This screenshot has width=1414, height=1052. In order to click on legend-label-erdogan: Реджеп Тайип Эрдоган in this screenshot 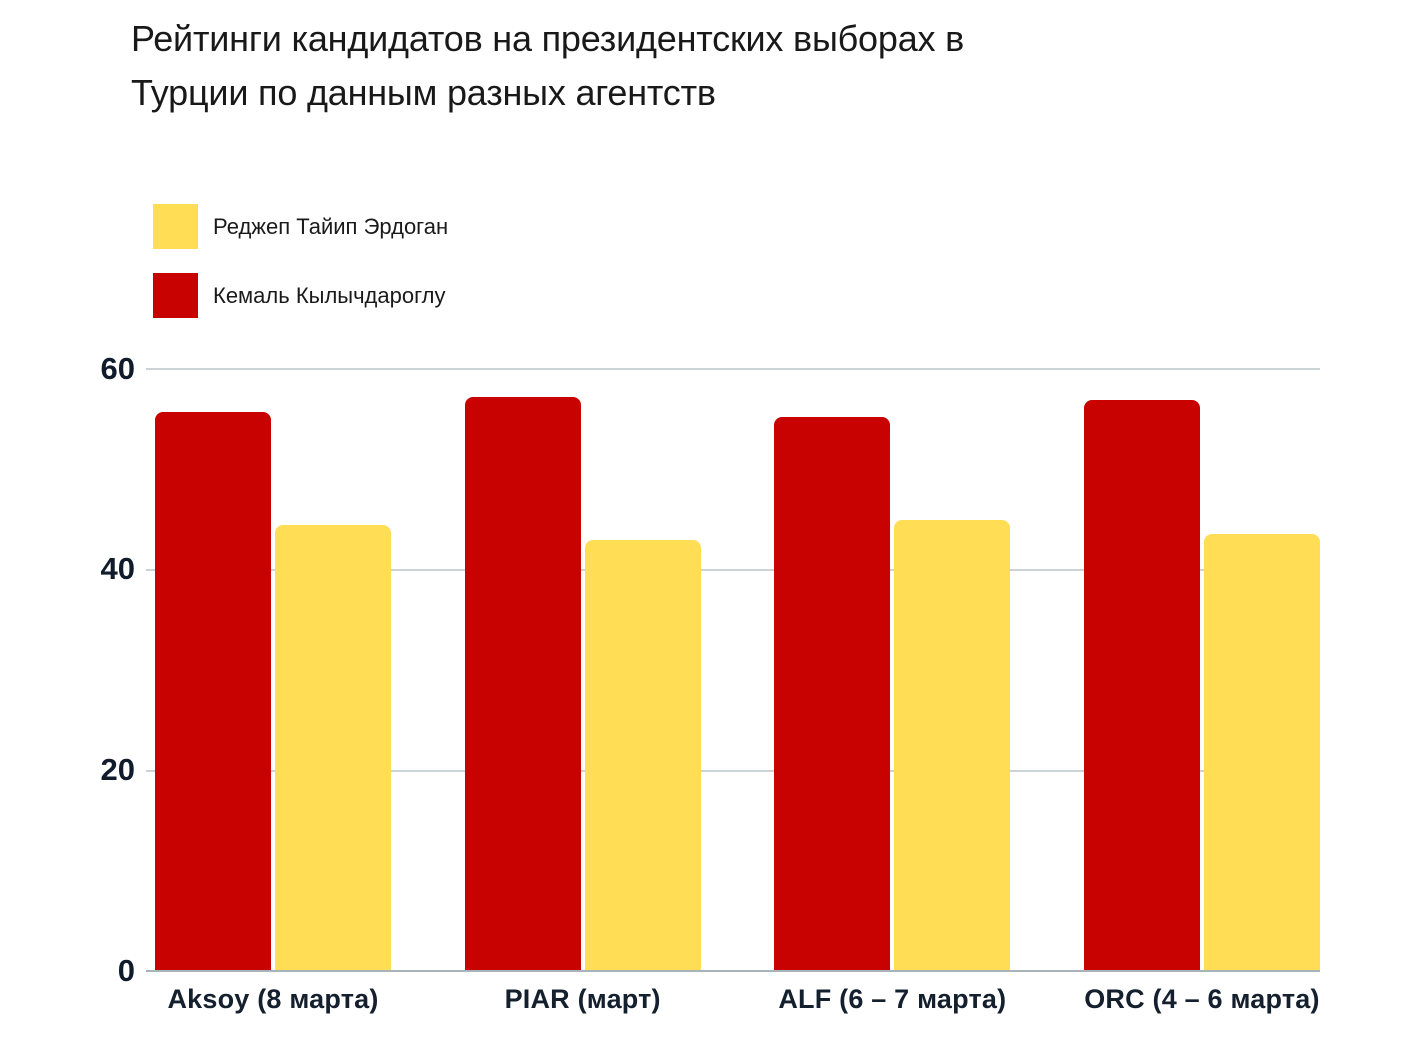, I will do `click(331, 226)`.